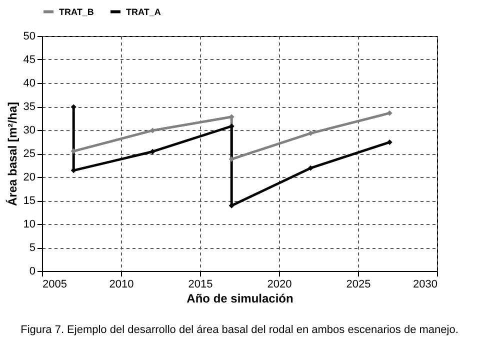 The width and height of the screenshot is (502, 355). What do you see at coordinates (240, 299) in the screenshot?
I see `x-axis-title: Año de simulación` at bounding box center [240, 299].